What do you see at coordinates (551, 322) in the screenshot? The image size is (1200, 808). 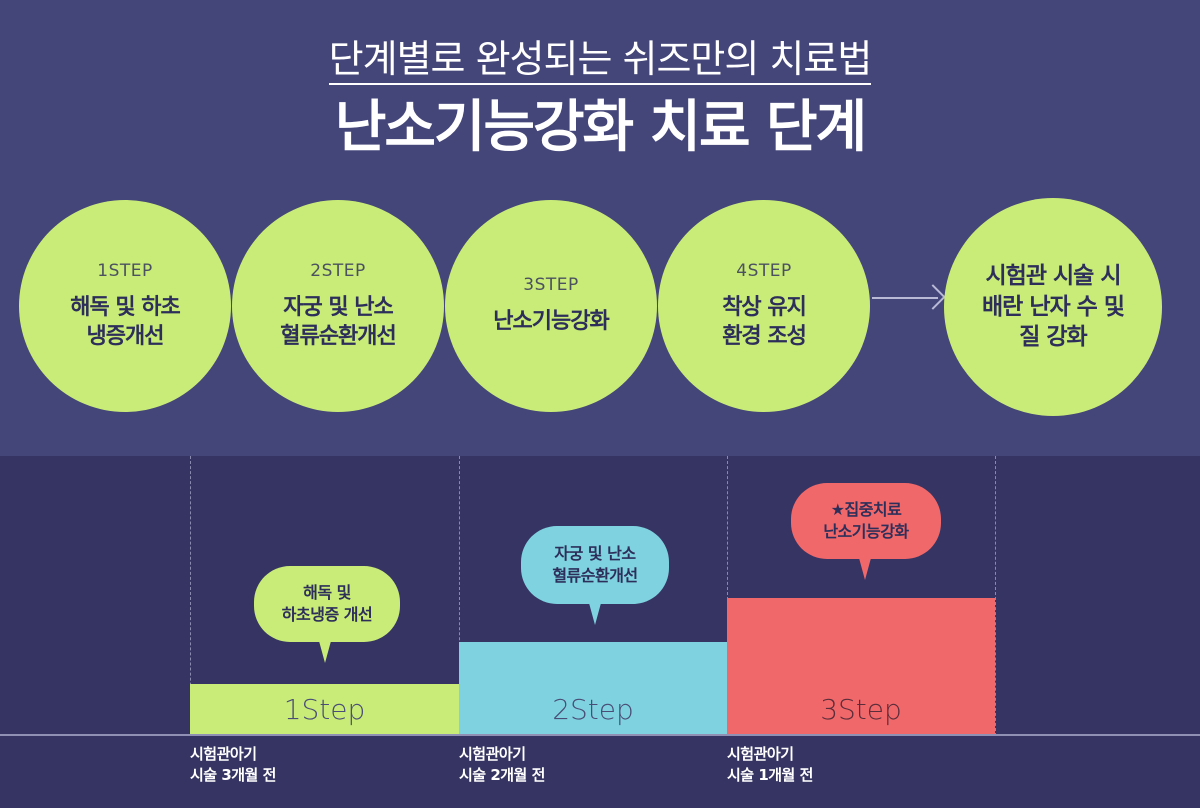 I see `step-label: 난소기능강화` at bounding box center [551, 322].